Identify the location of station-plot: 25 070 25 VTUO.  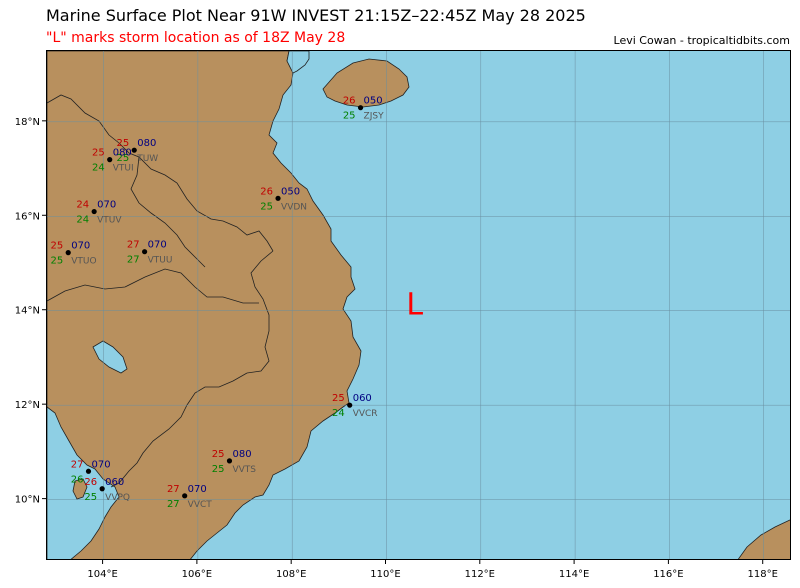
(73, 254).